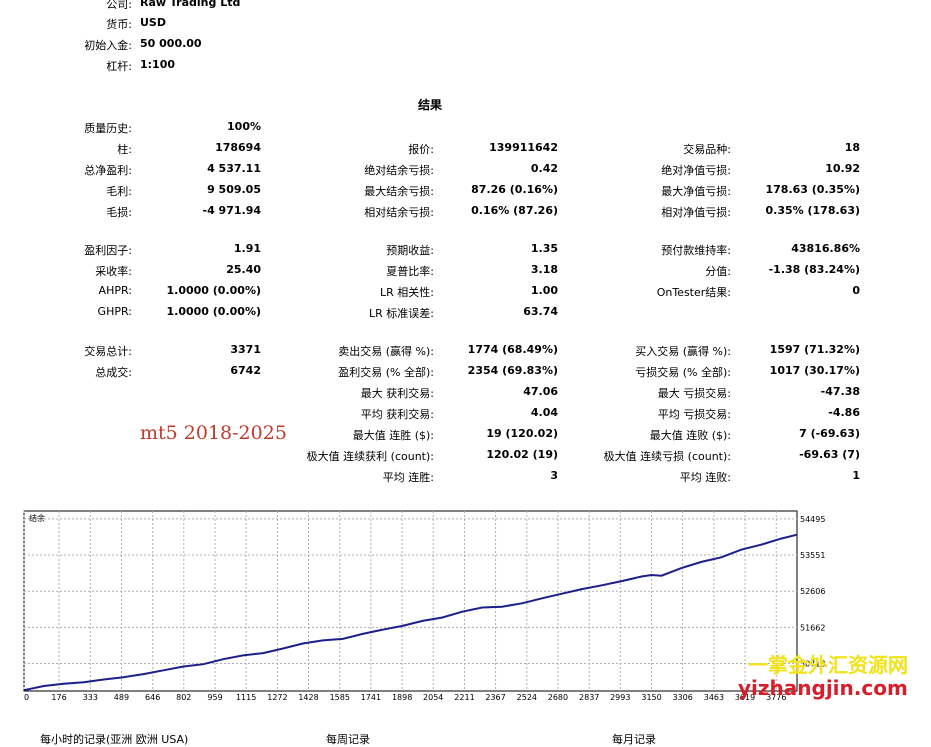 The image size is (931, 747). What do you see at coordinates (37, 518) in the screenshot?
I see `chart-legend-label: 结余` at bounding box center [37, 518].